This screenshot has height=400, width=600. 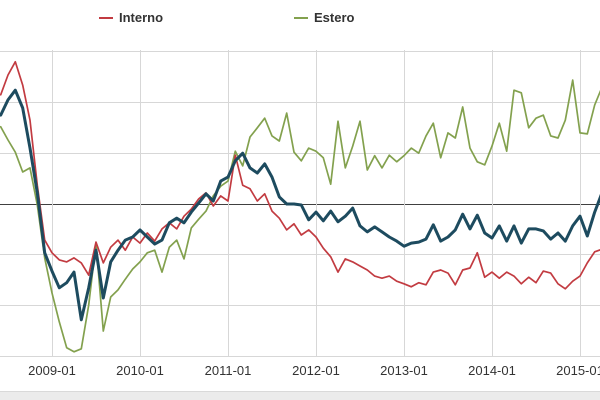 What do you see at coordinates (492, 370) in the screenshot?
I see `x-tick-label: 2014-01` at bounding box center [492, 370].